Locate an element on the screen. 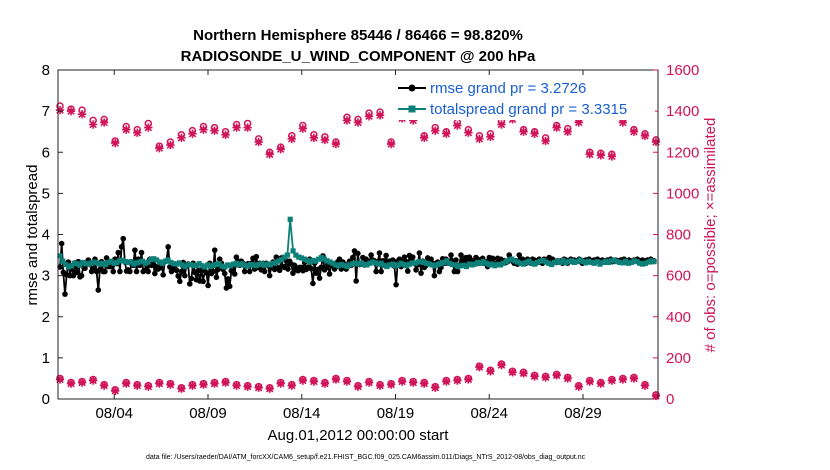 This screenshot has height=470, width=830. y2-tick-label: 1600 is located at coordinates (682, 70).